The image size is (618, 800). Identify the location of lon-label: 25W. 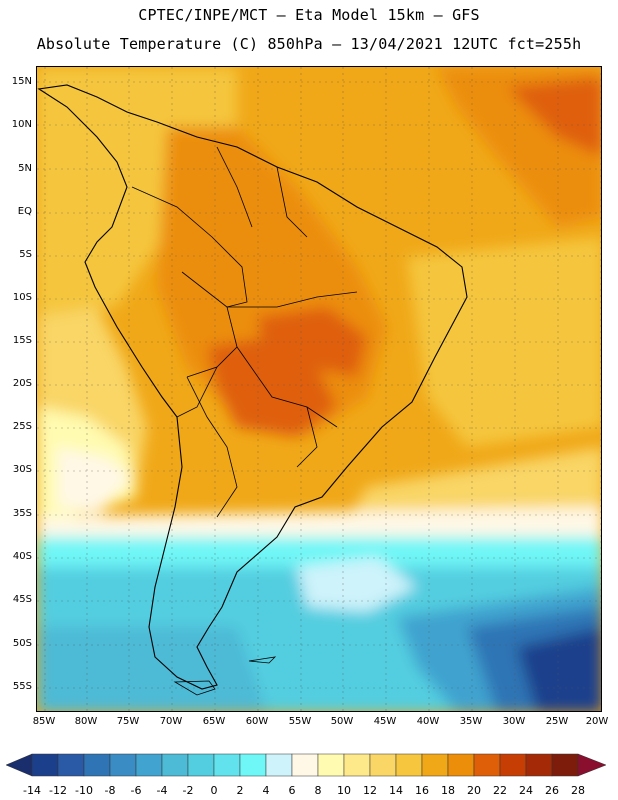
(557, 721).